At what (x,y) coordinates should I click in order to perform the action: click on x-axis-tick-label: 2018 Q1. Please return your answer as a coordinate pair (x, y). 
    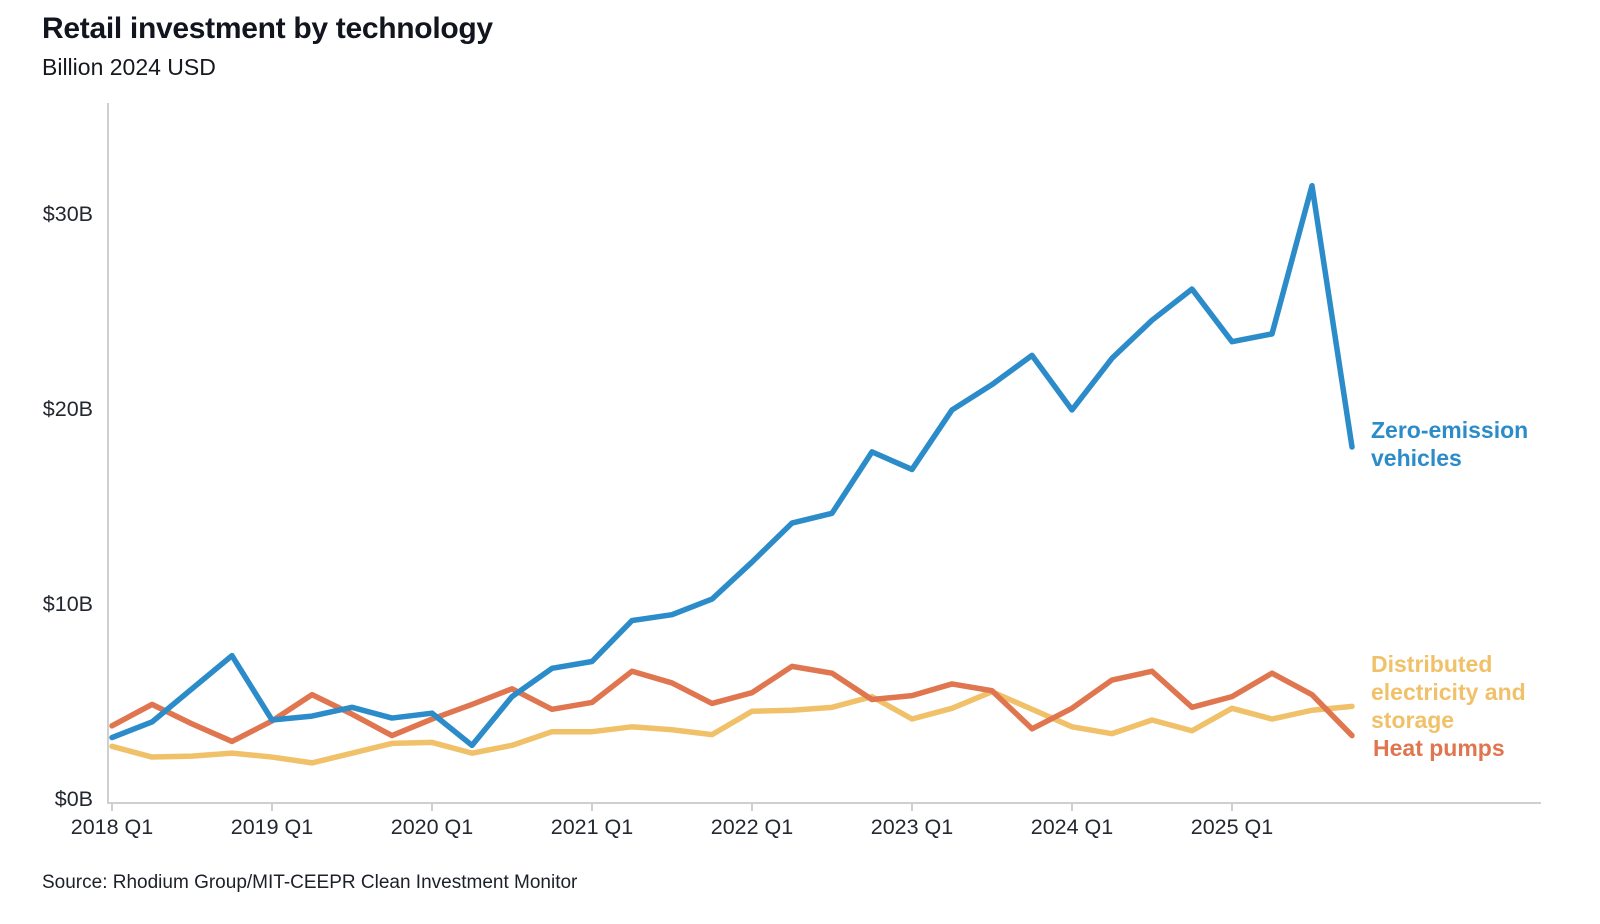
    Looking at the image, I should click on (112, 827).